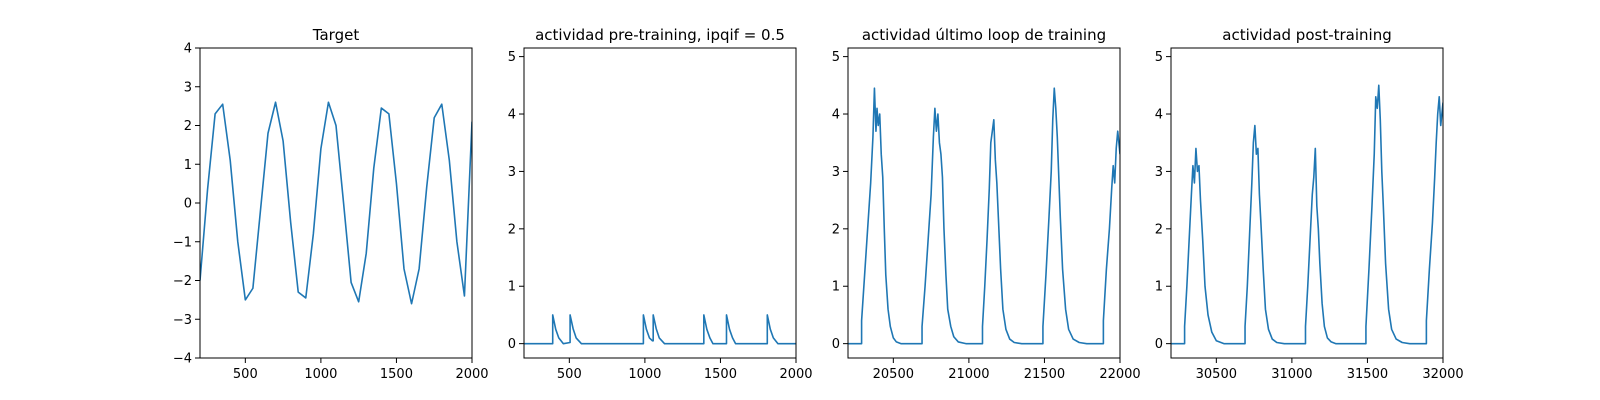 The width and height of the screenshot is (1600, 400). What do you see at coordinates (1216, 374) in the screenshot?
I see `x-tick-label: 30500` at bounding box center [1216, 374].